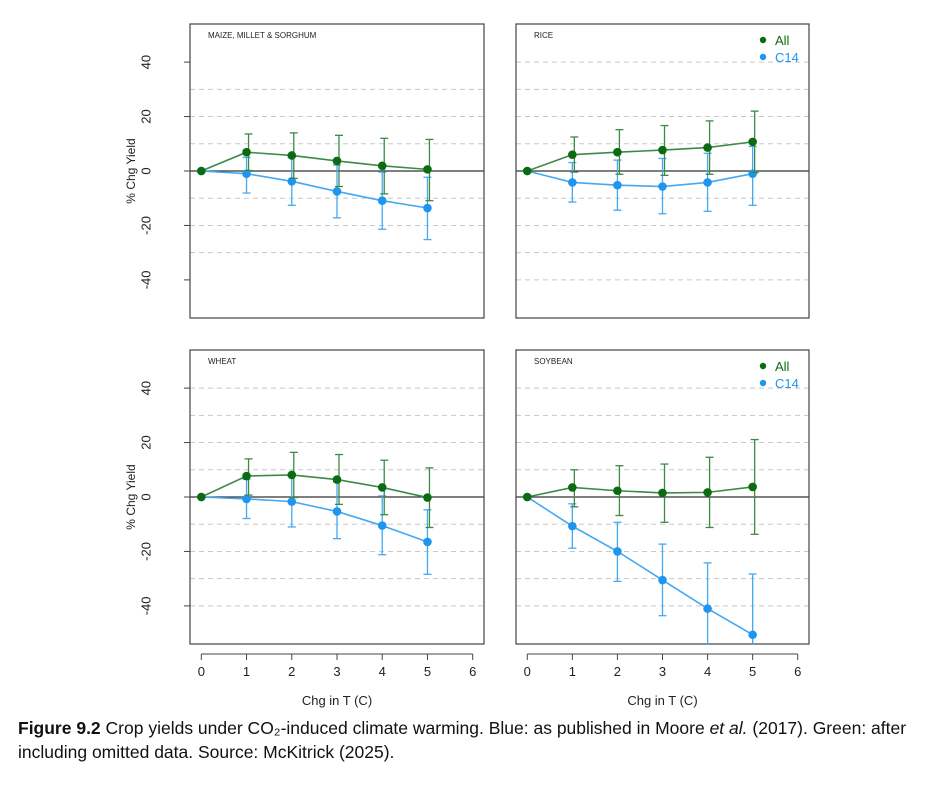 The width and height of the screenshot is (936, 786). What do you see at coordinates (728, 728) in the screenshot?
I see `caption-italic: et al.` at bounding box center [728, 728].